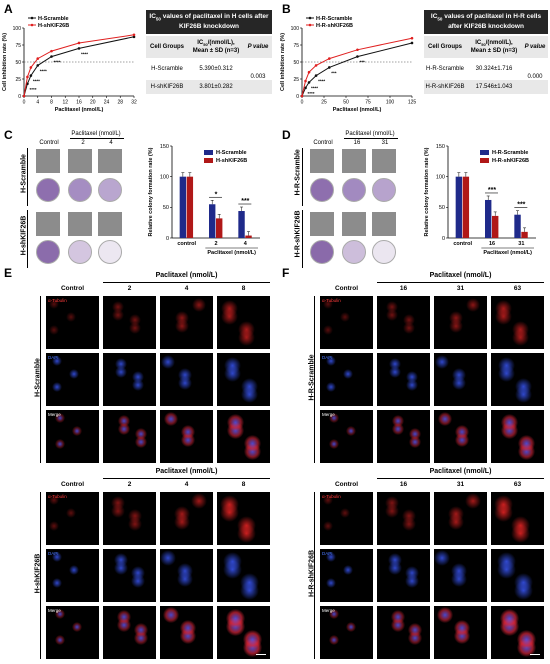 This screenshot has height=664, width=550. What do you see at coordinates (40, 379) in the screenshot?
I see `row-group-rule` at bounding box center [40, 379].